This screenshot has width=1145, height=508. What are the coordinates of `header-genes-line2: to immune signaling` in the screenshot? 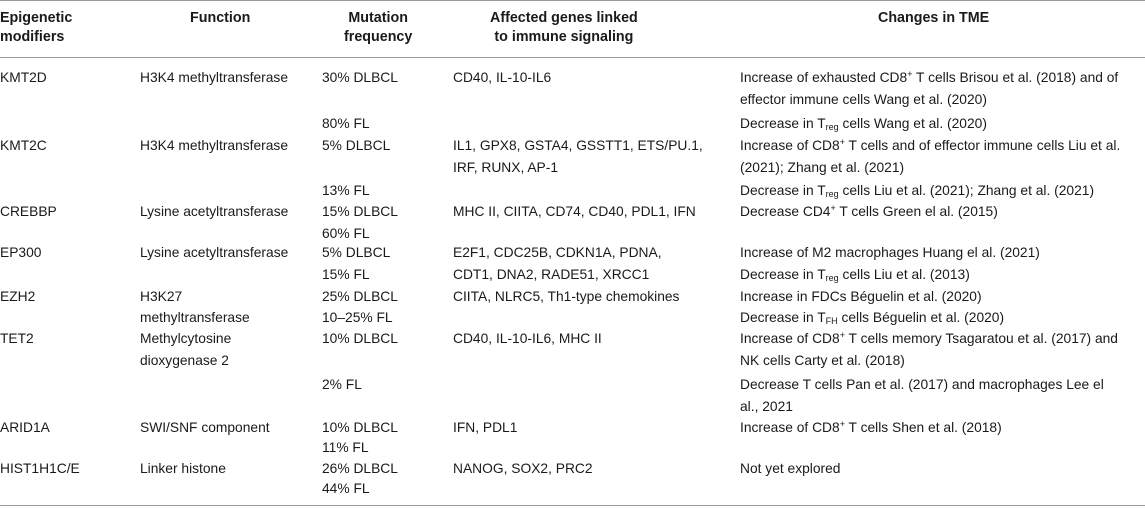 It's located at (564, 37).